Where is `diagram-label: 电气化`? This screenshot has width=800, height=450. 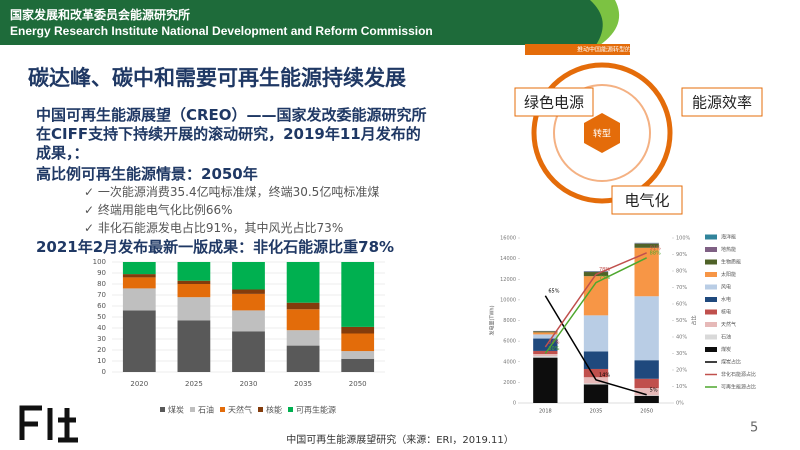
diagram-label: 电气化 is located at coordinates (646, 201).